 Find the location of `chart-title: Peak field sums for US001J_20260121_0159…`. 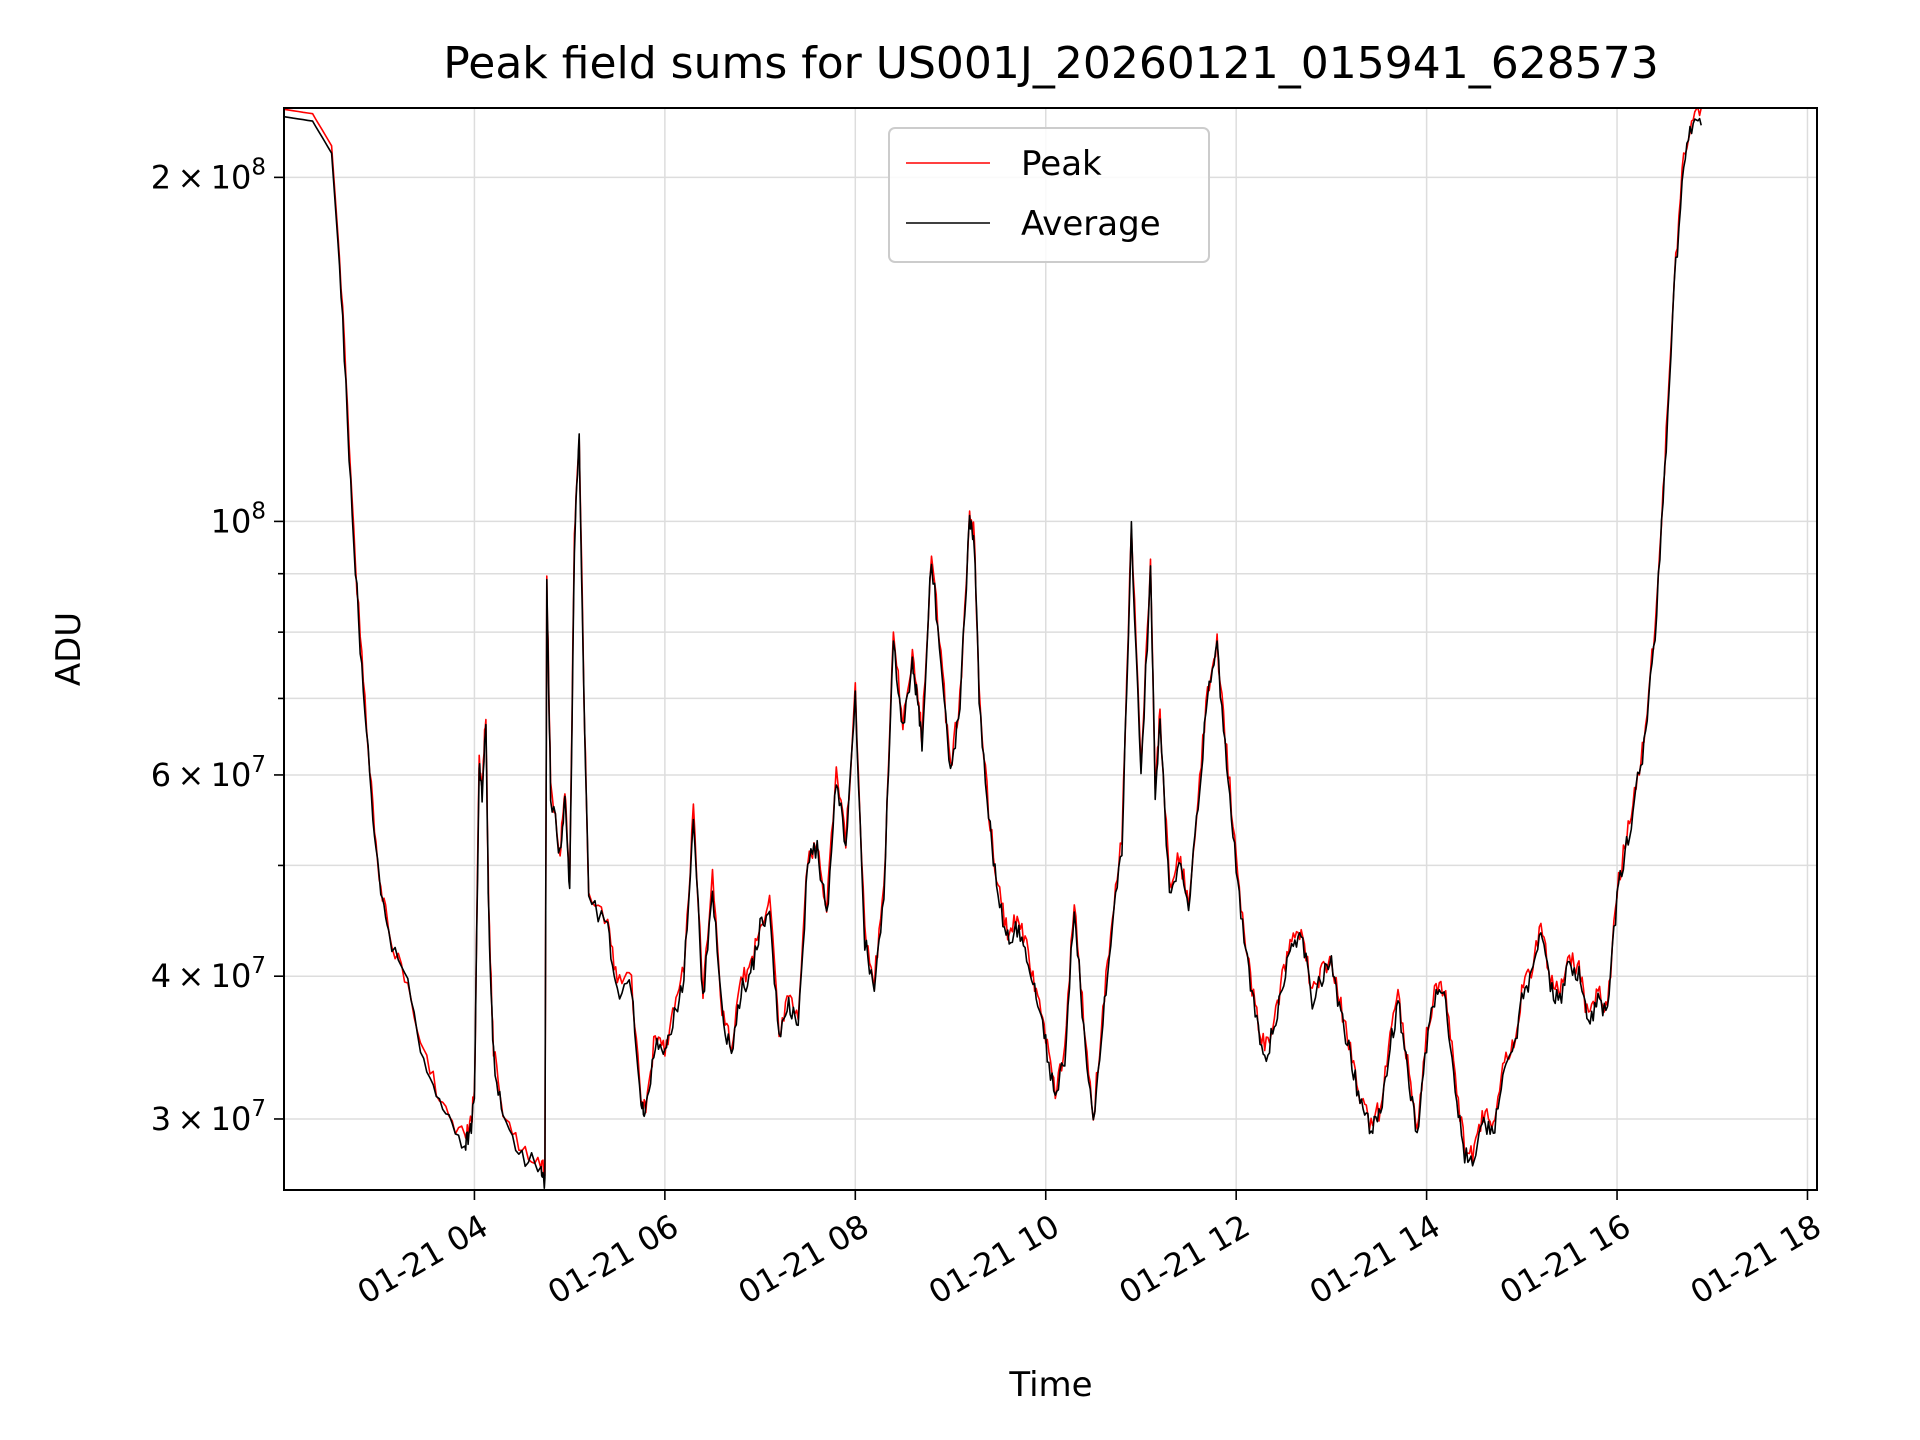

chart-title: Peak field sums for US001J_20260121_0159… is located at coordinates (1050, 63).